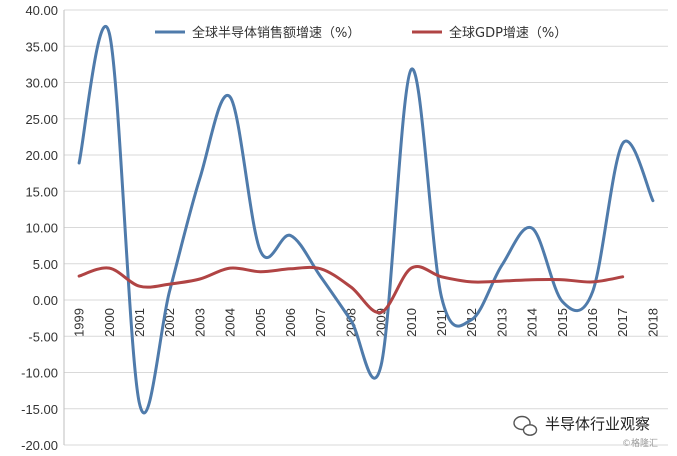 The width and height of the screenshot is (677, 456). Describe the element at coordinates (592, 322) in the screenshot. I see `x-tick-label: 2016` at that location.